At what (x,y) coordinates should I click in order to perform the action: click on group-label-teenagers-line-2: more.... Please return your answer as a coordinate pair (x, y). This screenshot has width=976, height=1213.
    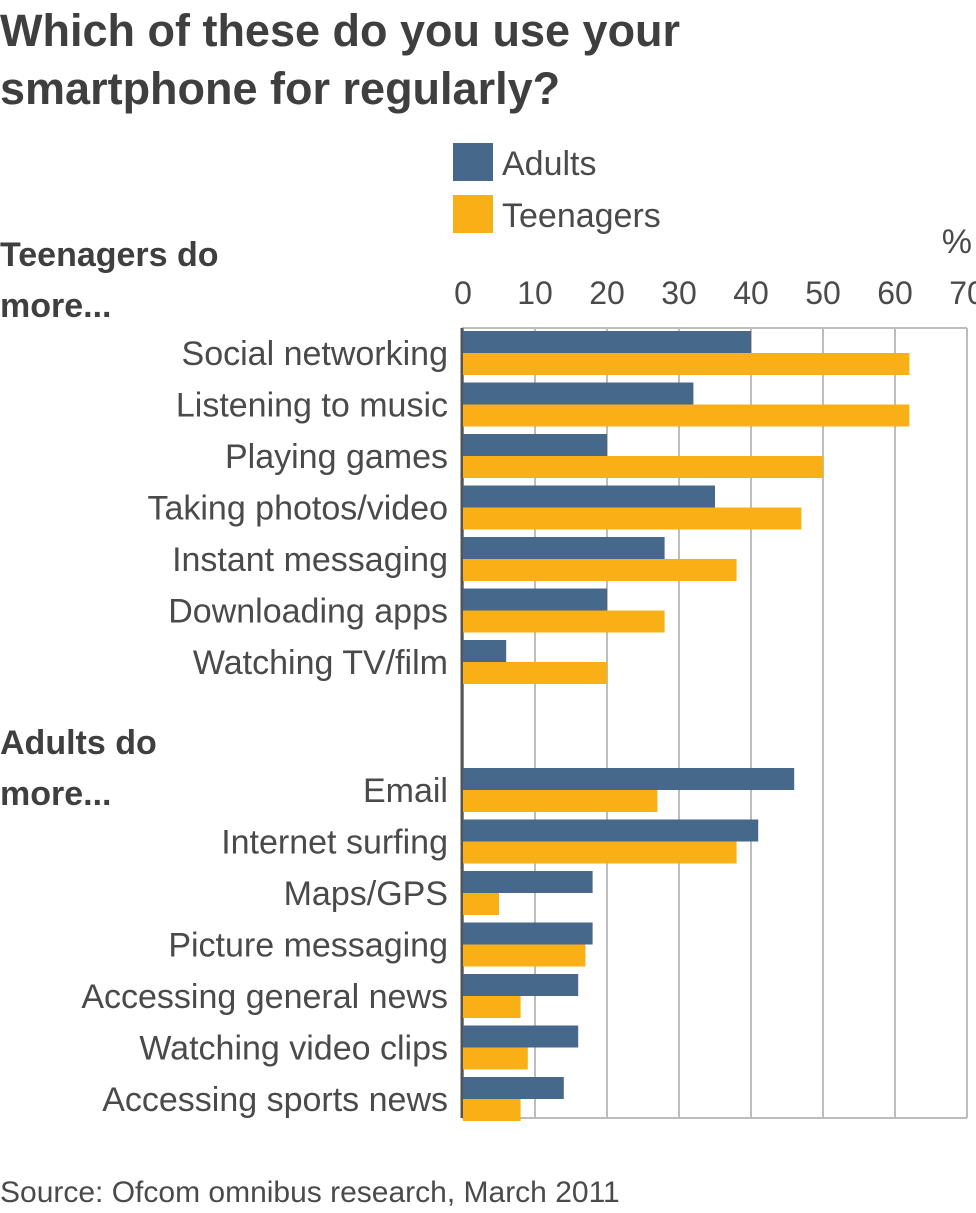
    Looking at the image, I should click on (55, 306).